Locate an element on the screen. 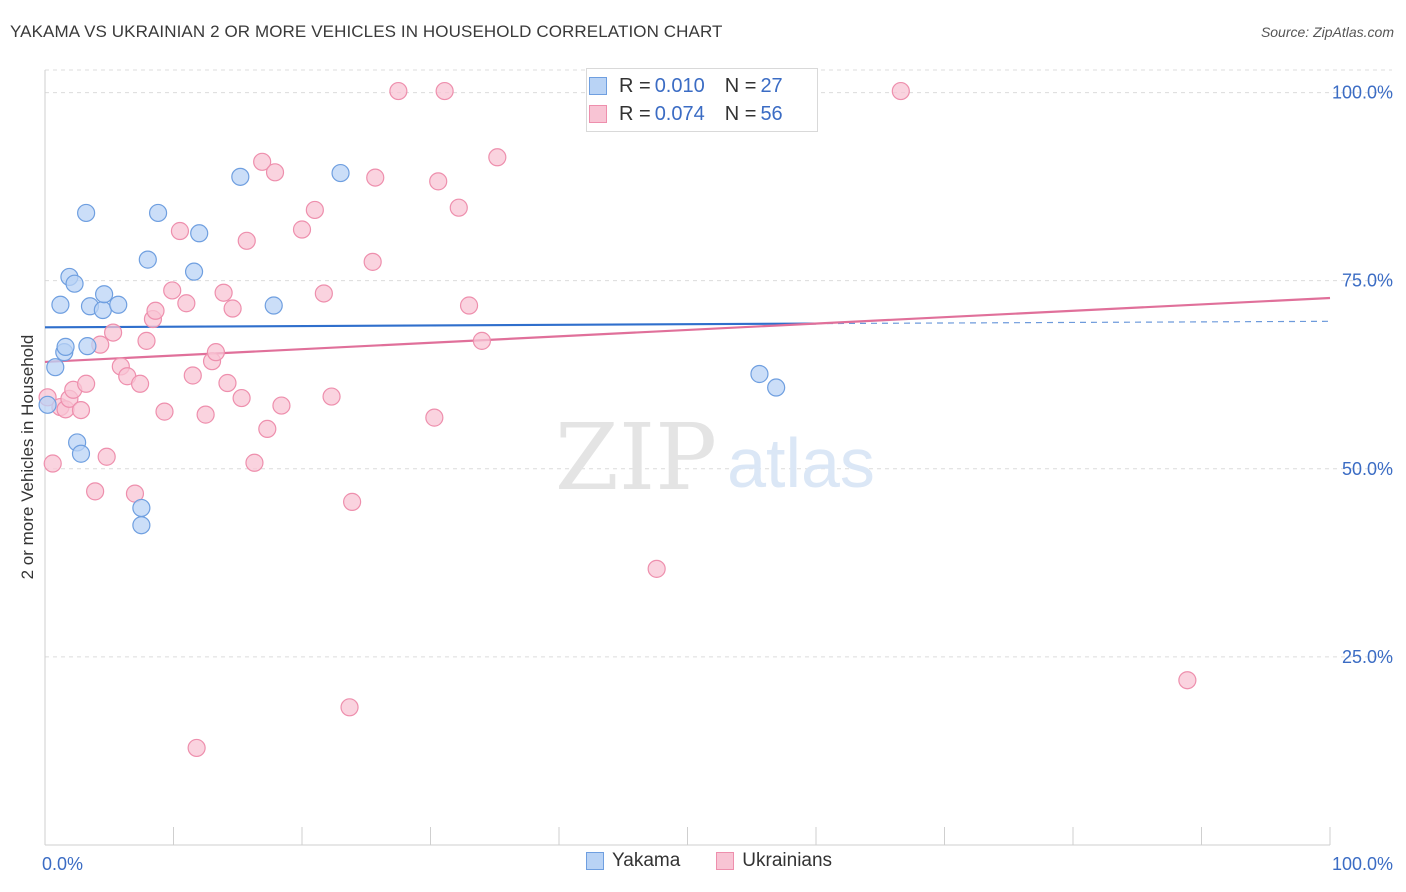  x-tick-label: 0.0% is located at coordinates (62, 864).